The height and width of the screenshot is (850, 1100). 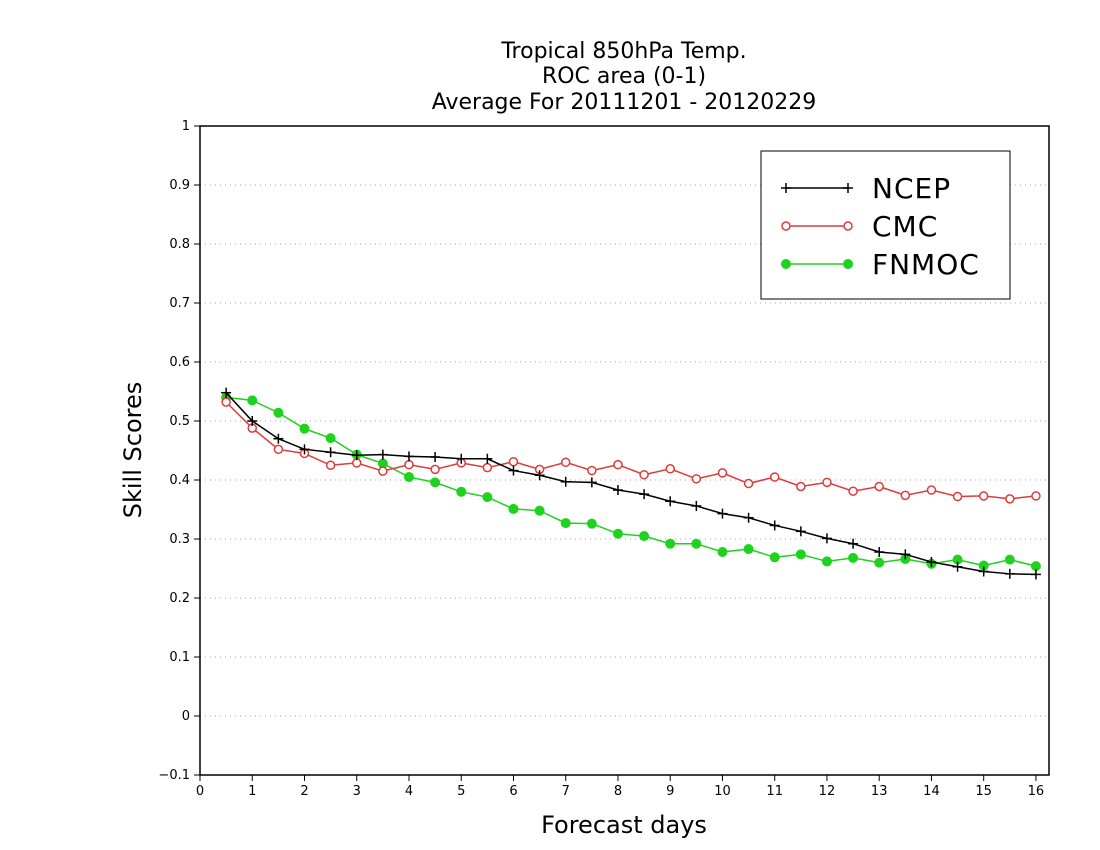 I want to click on x-tick-label: 1, so click(x=252, y=791).